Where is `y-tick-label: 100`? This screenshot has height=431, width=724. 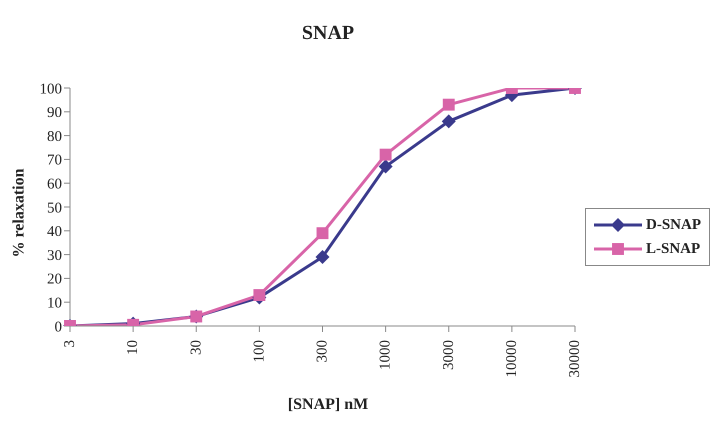 y-tick-label: 100 is located at coordinates (51, 89).